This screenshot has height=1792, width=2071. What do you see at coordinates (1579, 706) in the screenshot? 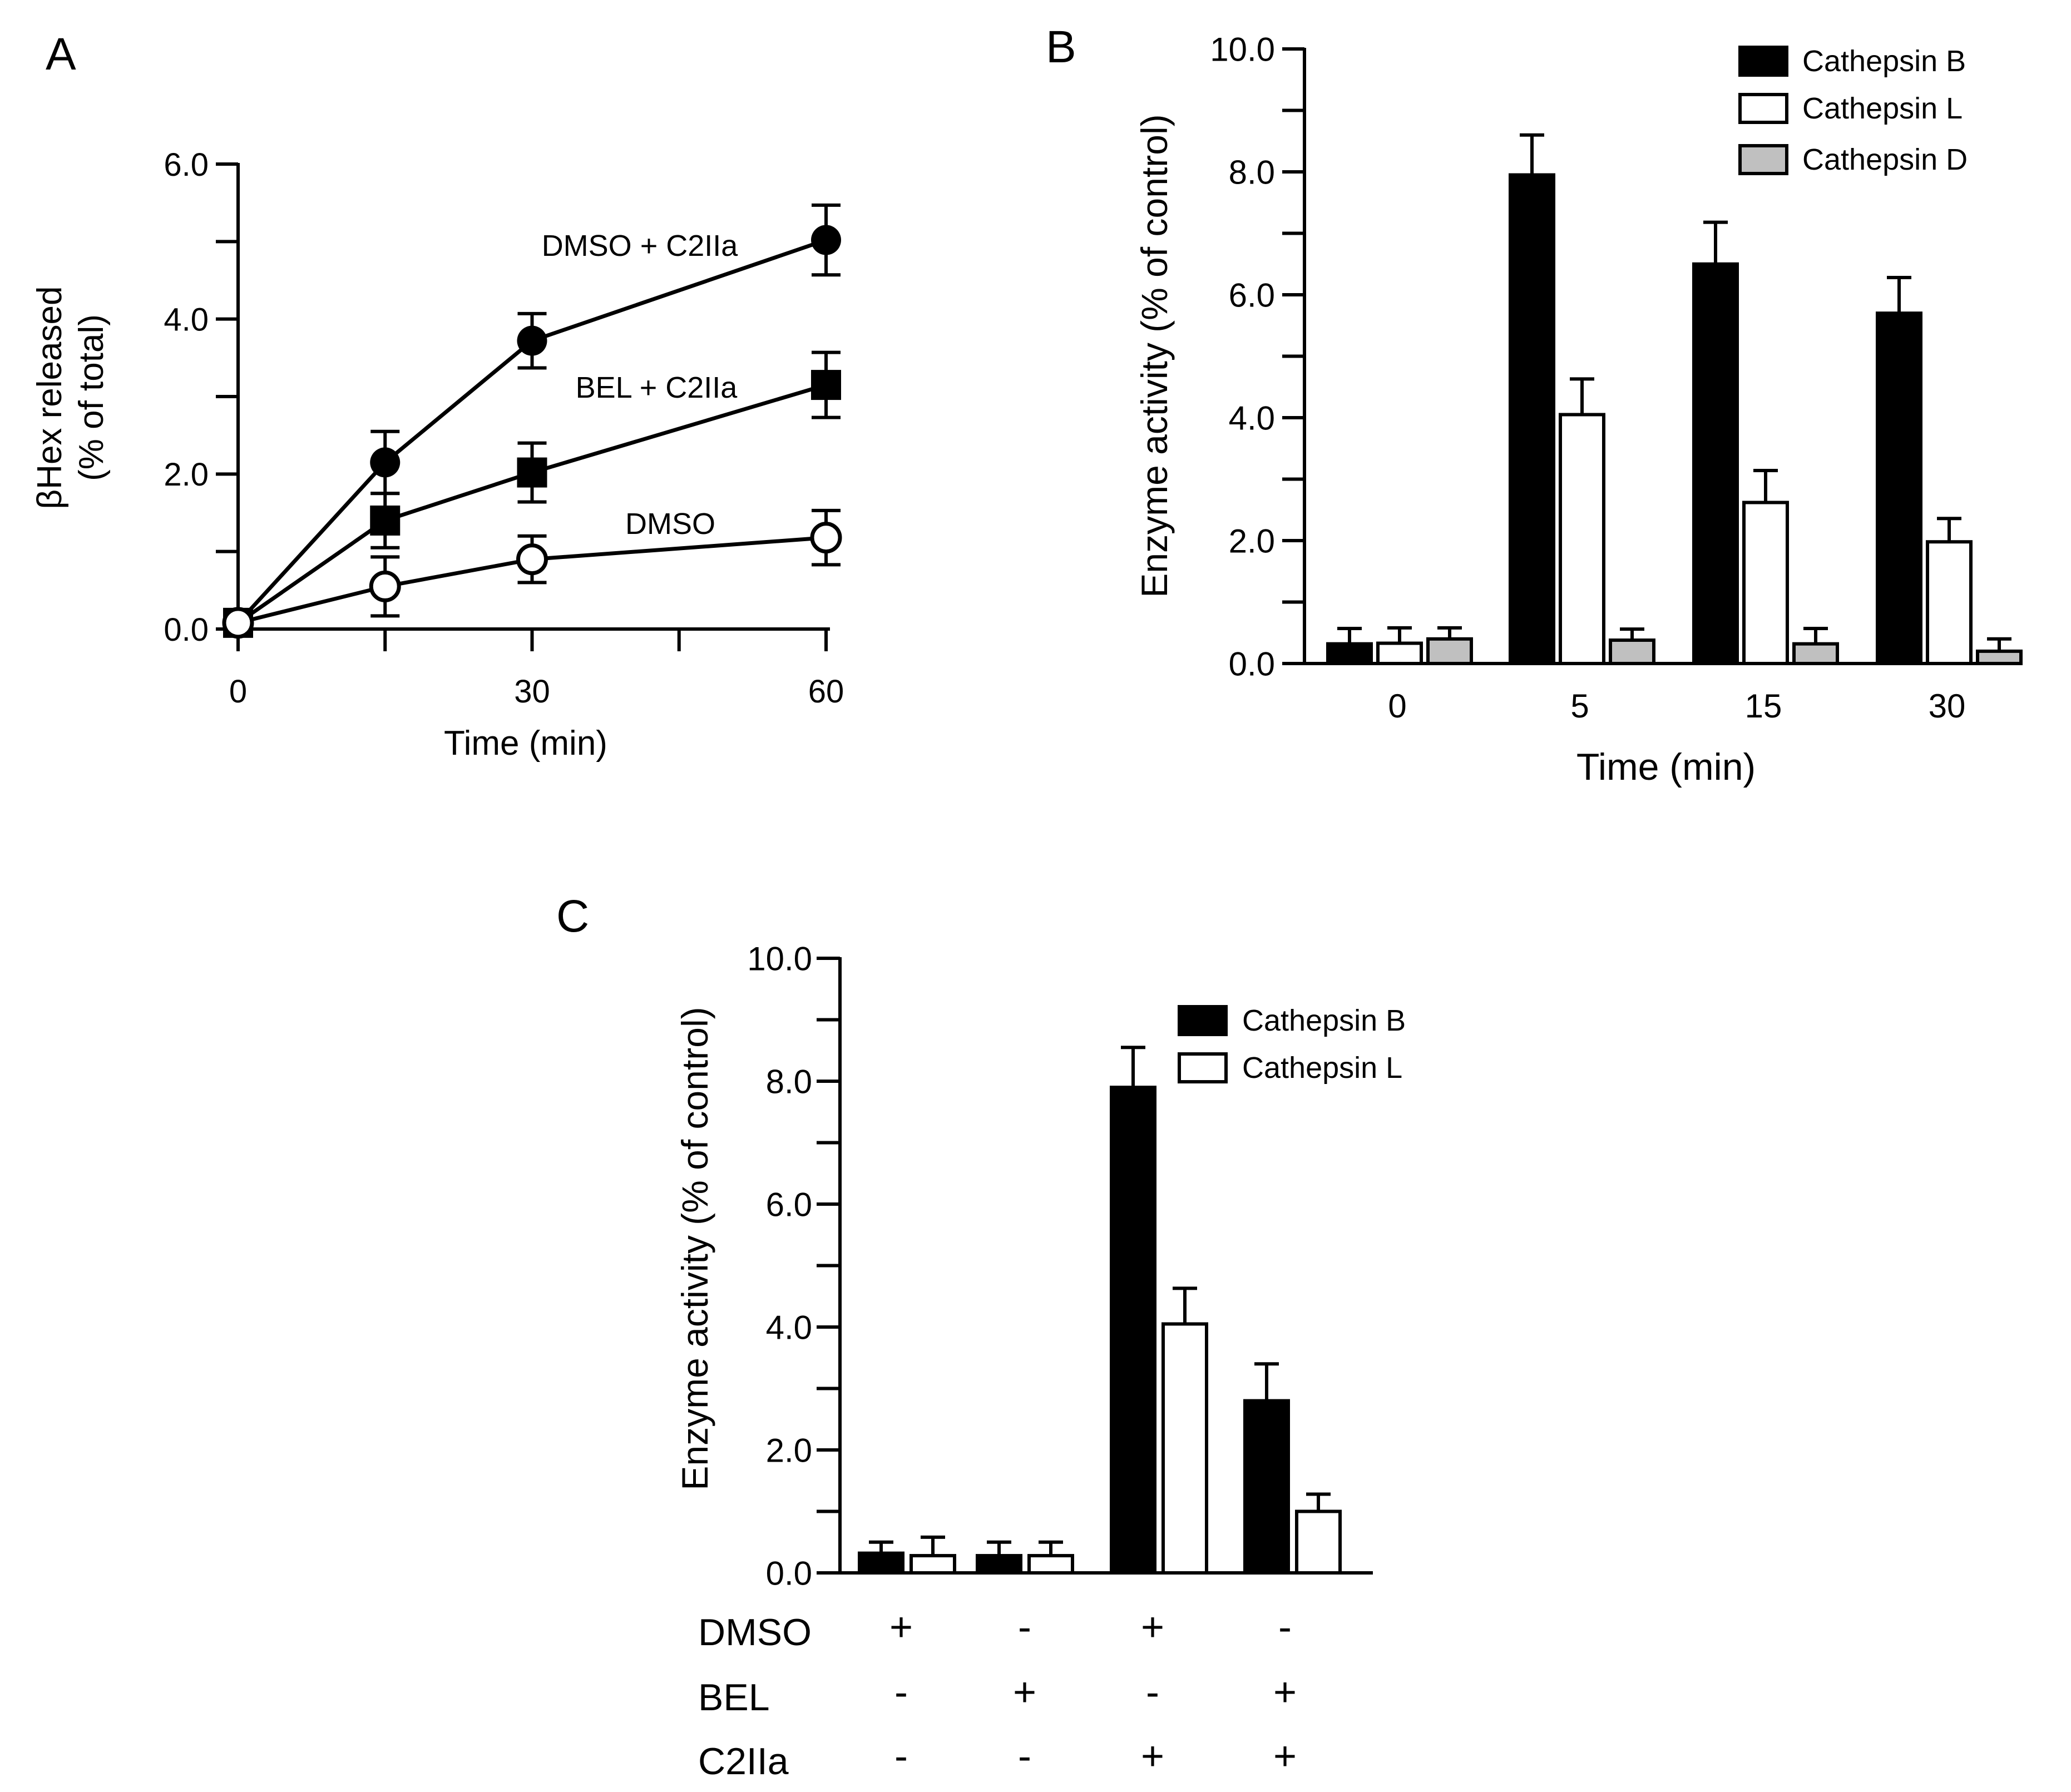
I see `x-tick-label: 5` at bounding box center [1579, 706].